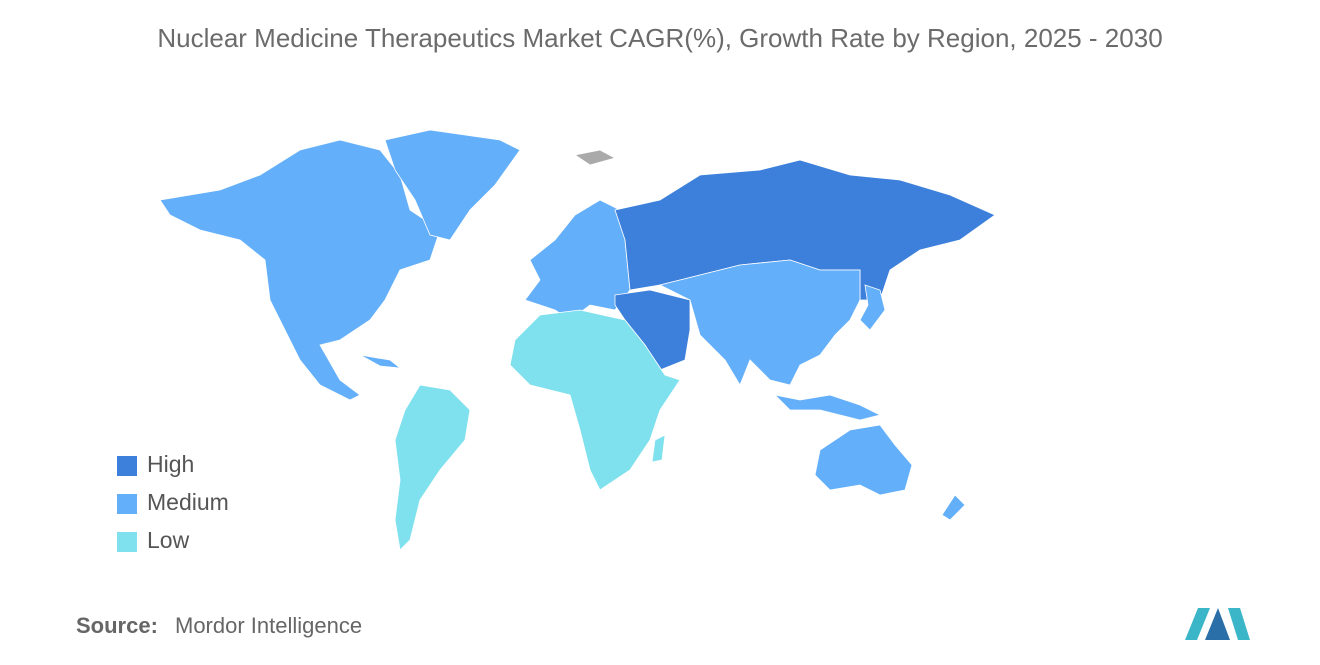 The width and height of the screenshot is (1320, 665). I want to click on japan, so click(872, 307).